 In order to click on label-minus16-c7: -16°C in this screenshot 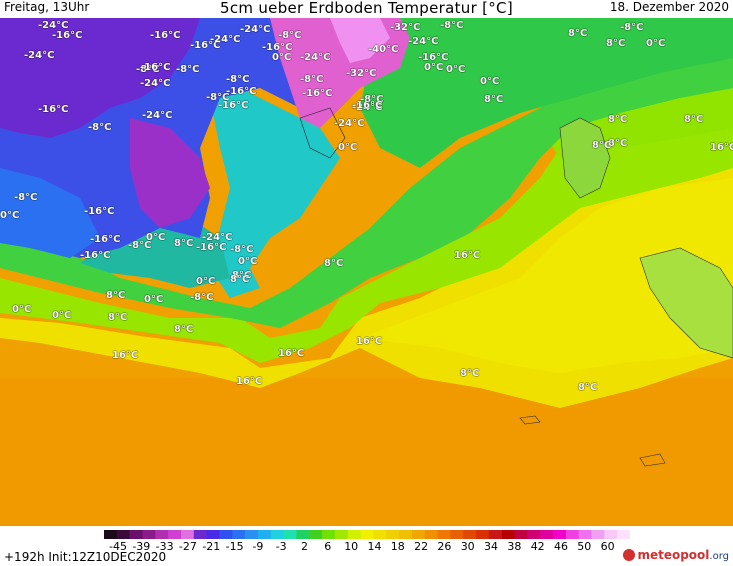, I will do `click(233, 105)`.